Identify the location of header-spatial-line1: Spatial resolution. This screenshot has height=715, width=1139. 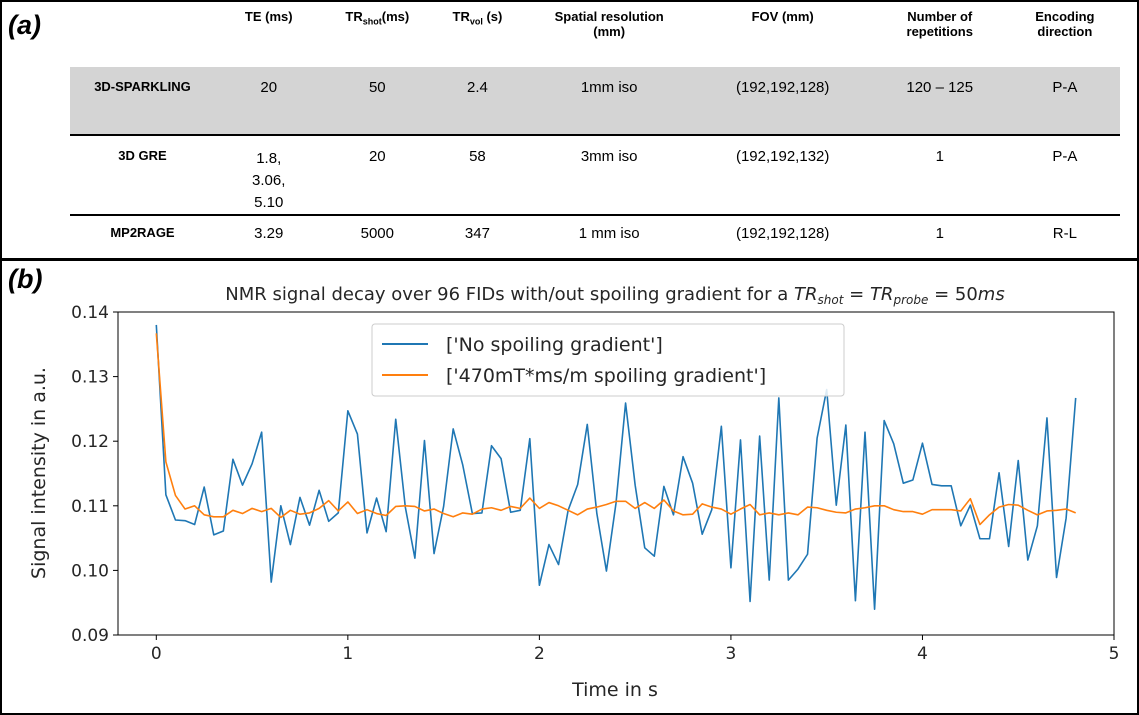
(609, 16).